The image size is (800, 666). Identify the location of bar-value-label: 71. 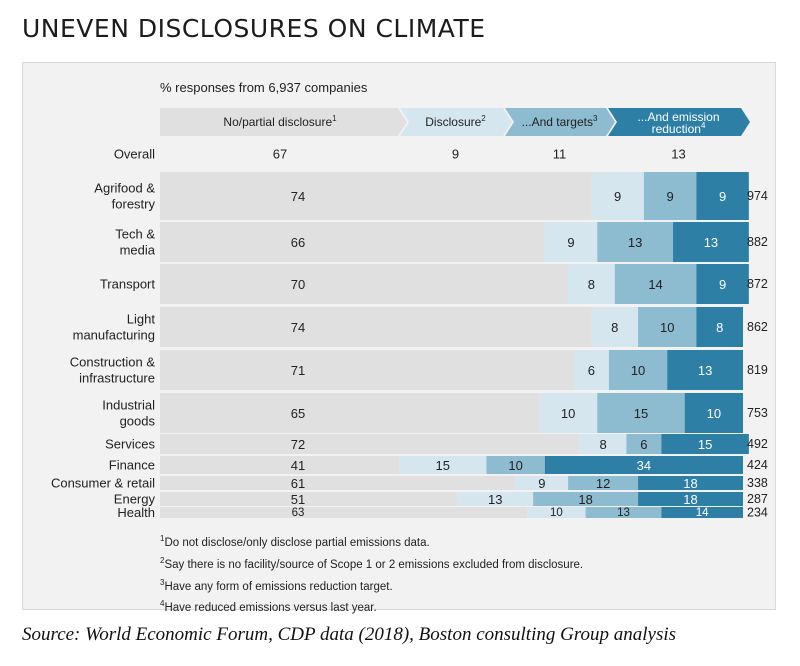
(298, 370).